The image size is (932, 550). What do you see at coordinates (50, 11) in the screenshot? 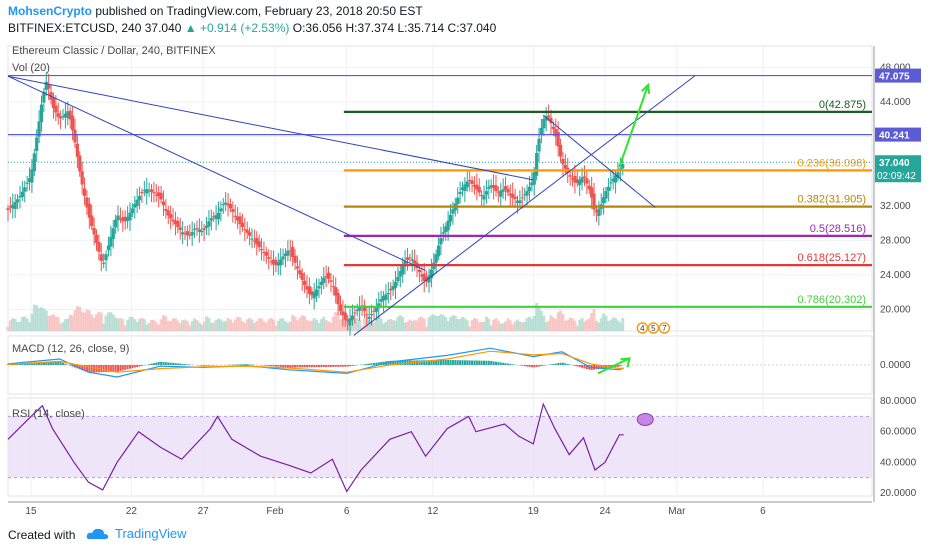
I see `author-link: MohsenCrypto` at bounding box center [50, 11].